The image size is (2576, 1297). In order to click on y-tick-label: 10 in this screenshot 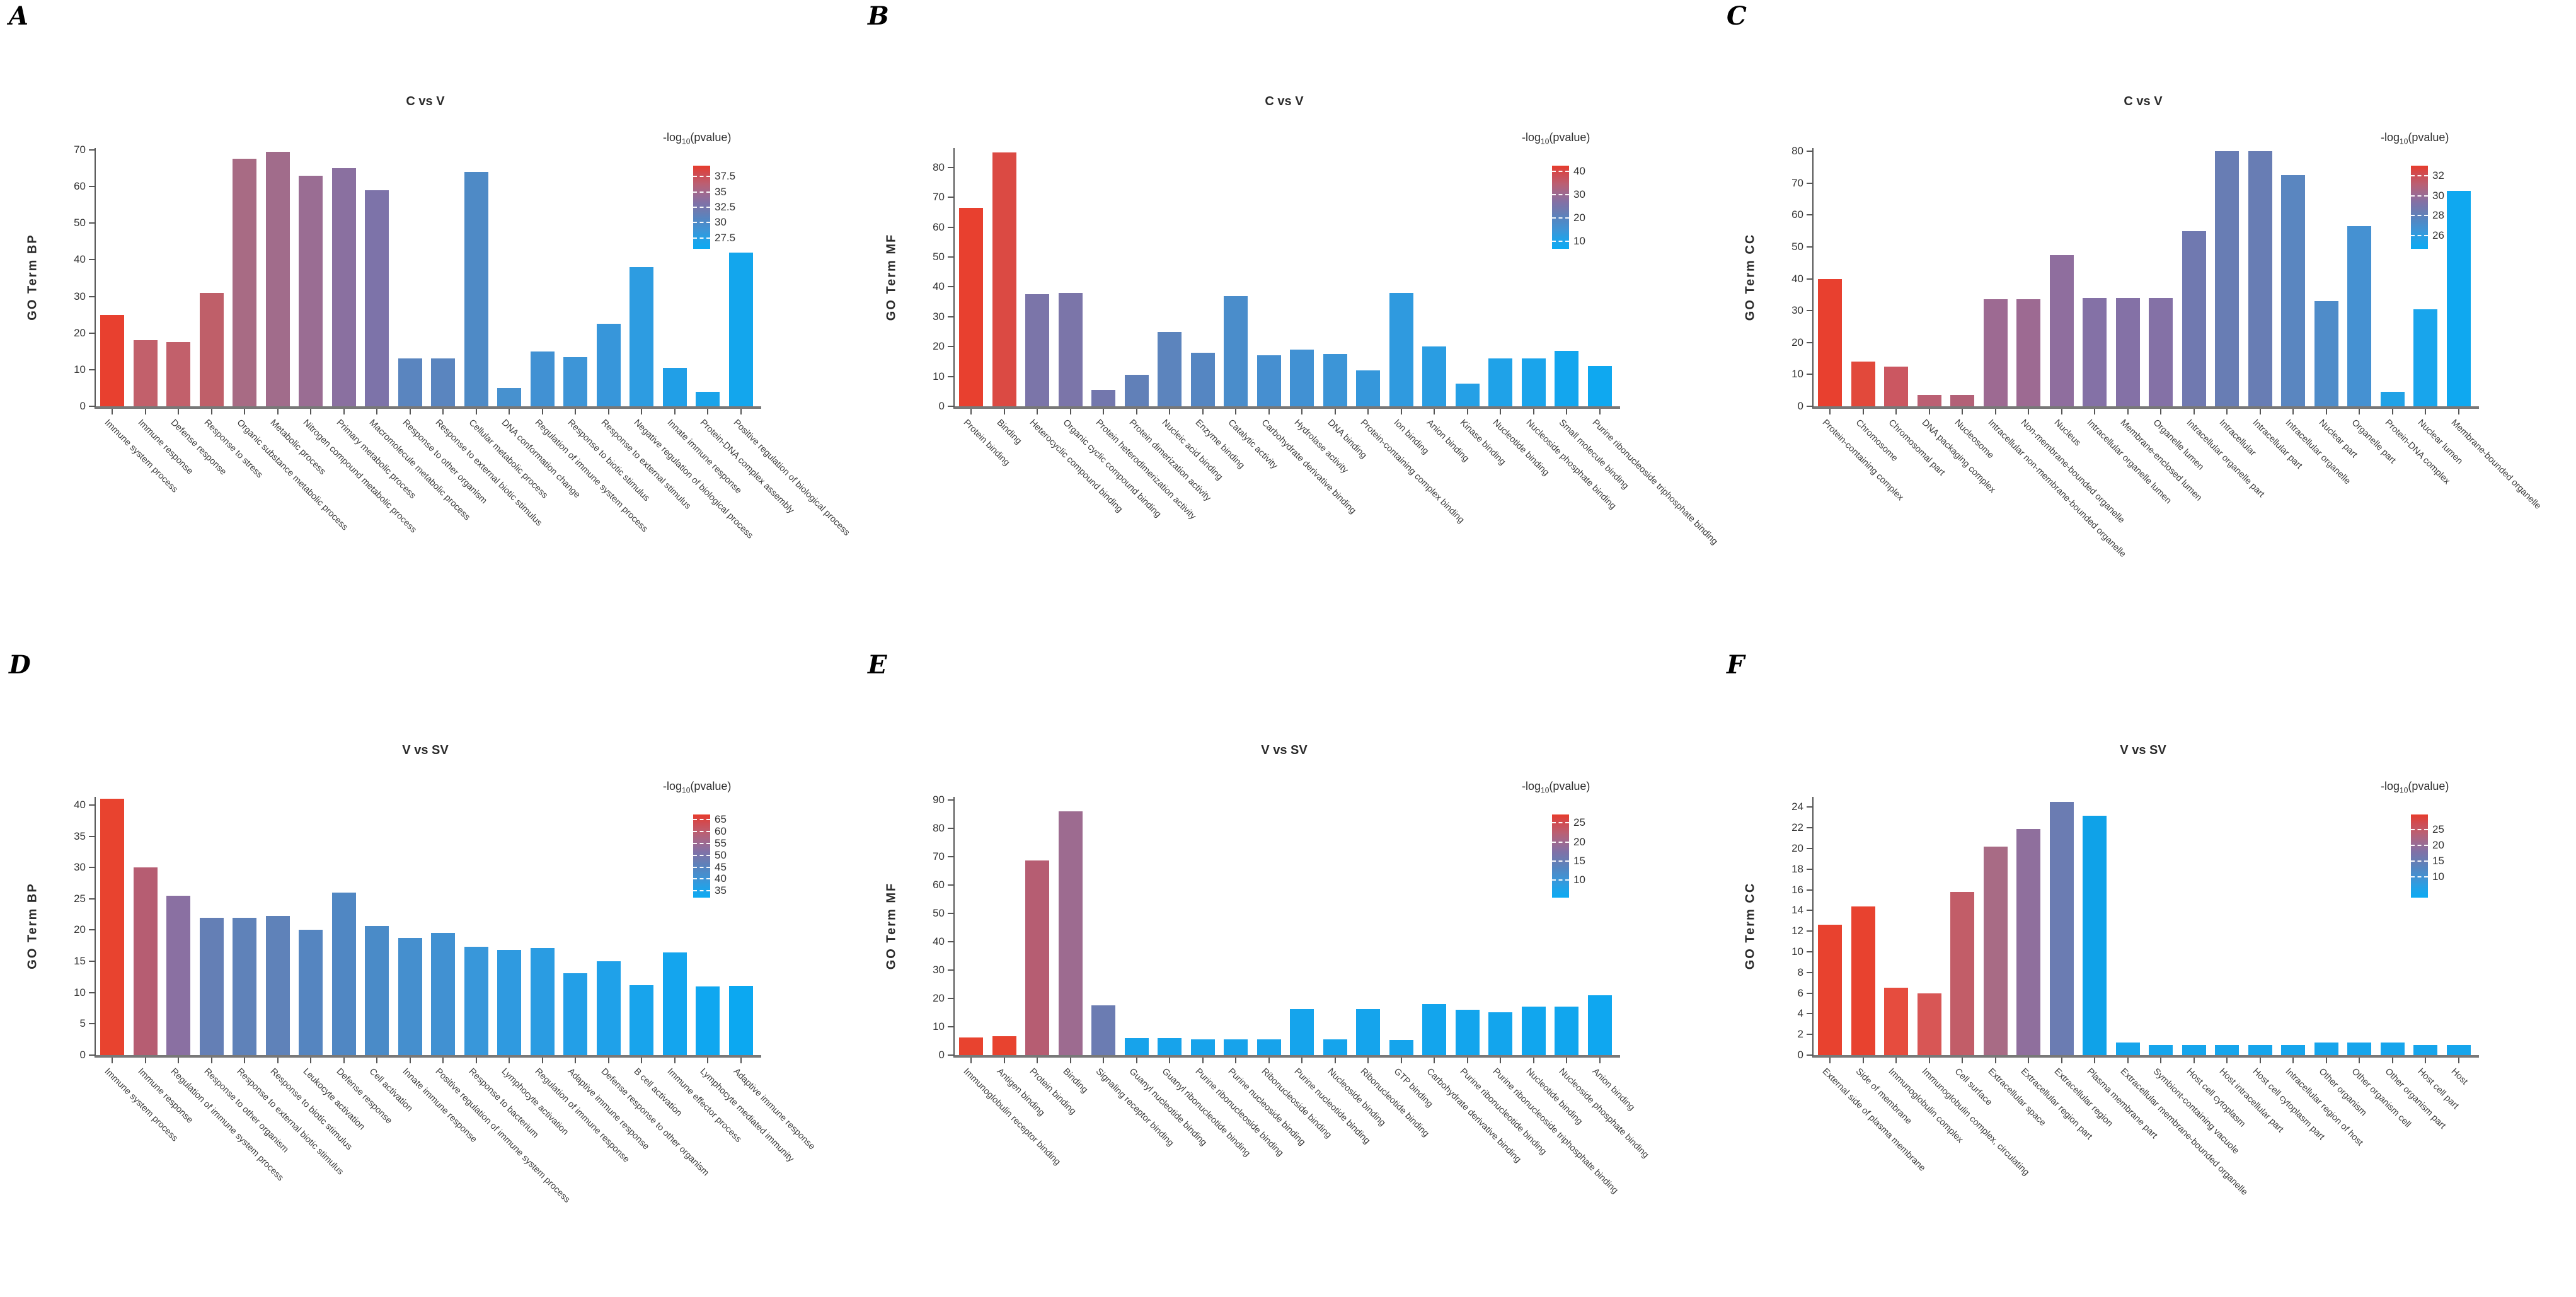, I will do `click(80, 992)`.